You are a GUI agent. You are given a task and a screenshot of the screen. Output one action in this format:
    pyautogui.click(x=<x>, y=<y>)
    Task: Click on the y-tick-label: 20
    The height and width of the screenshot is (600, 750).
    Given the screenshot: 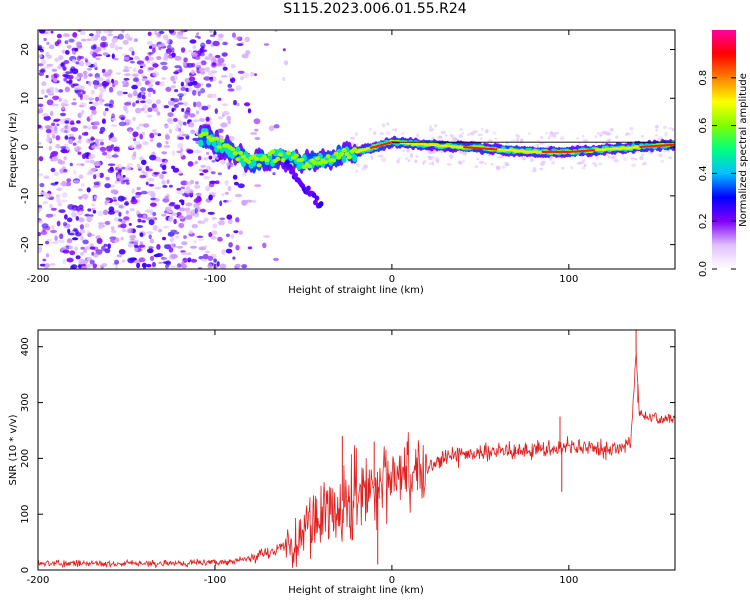 What is the action you would take?
    pyautogui.click(x=25, y=49)
    